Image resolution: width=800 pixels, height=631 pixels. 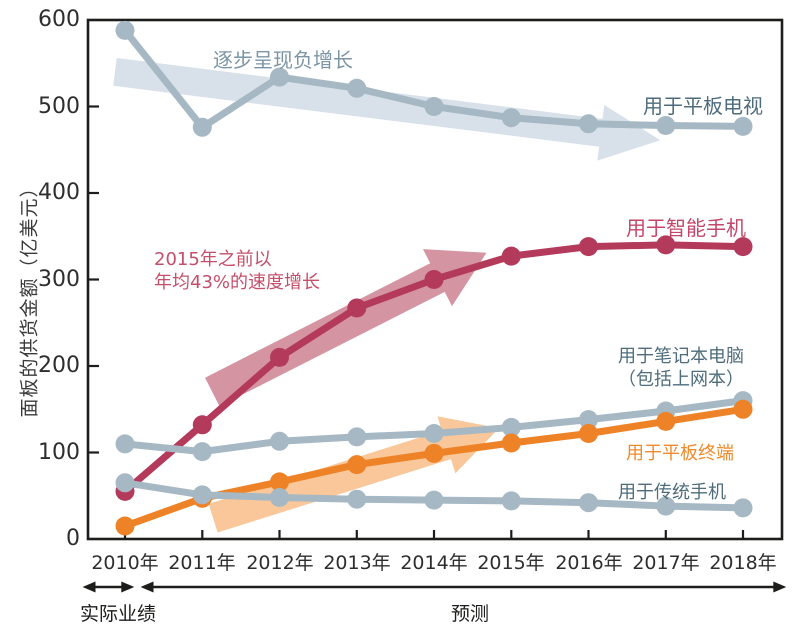 I want to click on y-tick-label: 500, so click(x=59, y=106).